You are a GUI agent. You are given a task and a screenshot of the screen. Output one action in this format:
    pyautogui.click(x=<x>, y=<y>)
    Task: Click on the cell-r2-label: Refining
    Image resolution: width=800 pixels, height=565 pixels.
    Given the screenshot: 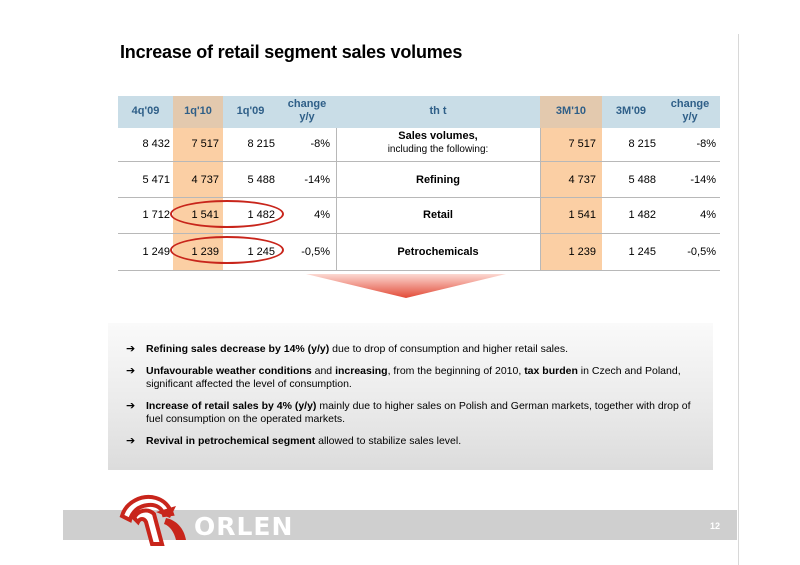 What is the action you would take?
    pyautogui.click(x=438, y=180)
    